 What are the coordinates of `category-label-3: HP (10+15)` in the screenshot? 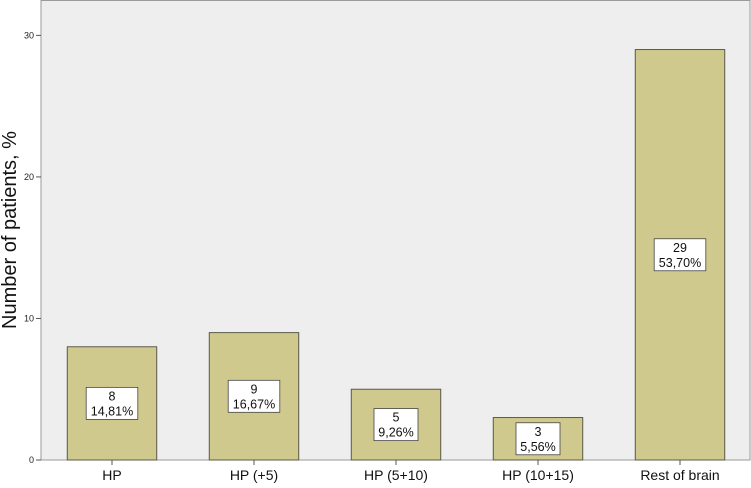 It's located at (538, 475).